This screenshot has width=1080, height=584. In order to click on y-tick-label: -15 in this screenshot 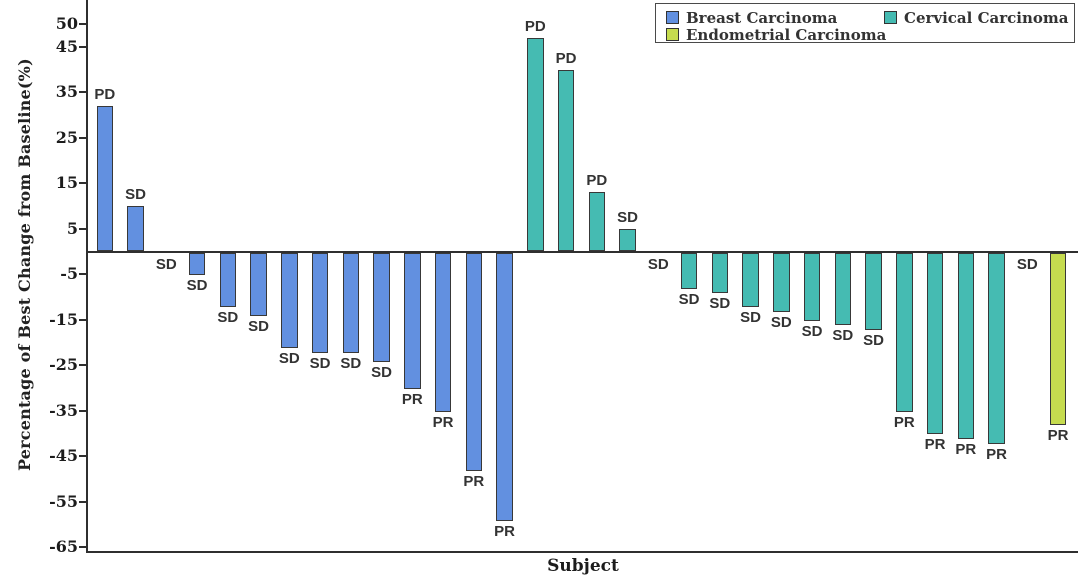, I will do `click(63, 319)`.